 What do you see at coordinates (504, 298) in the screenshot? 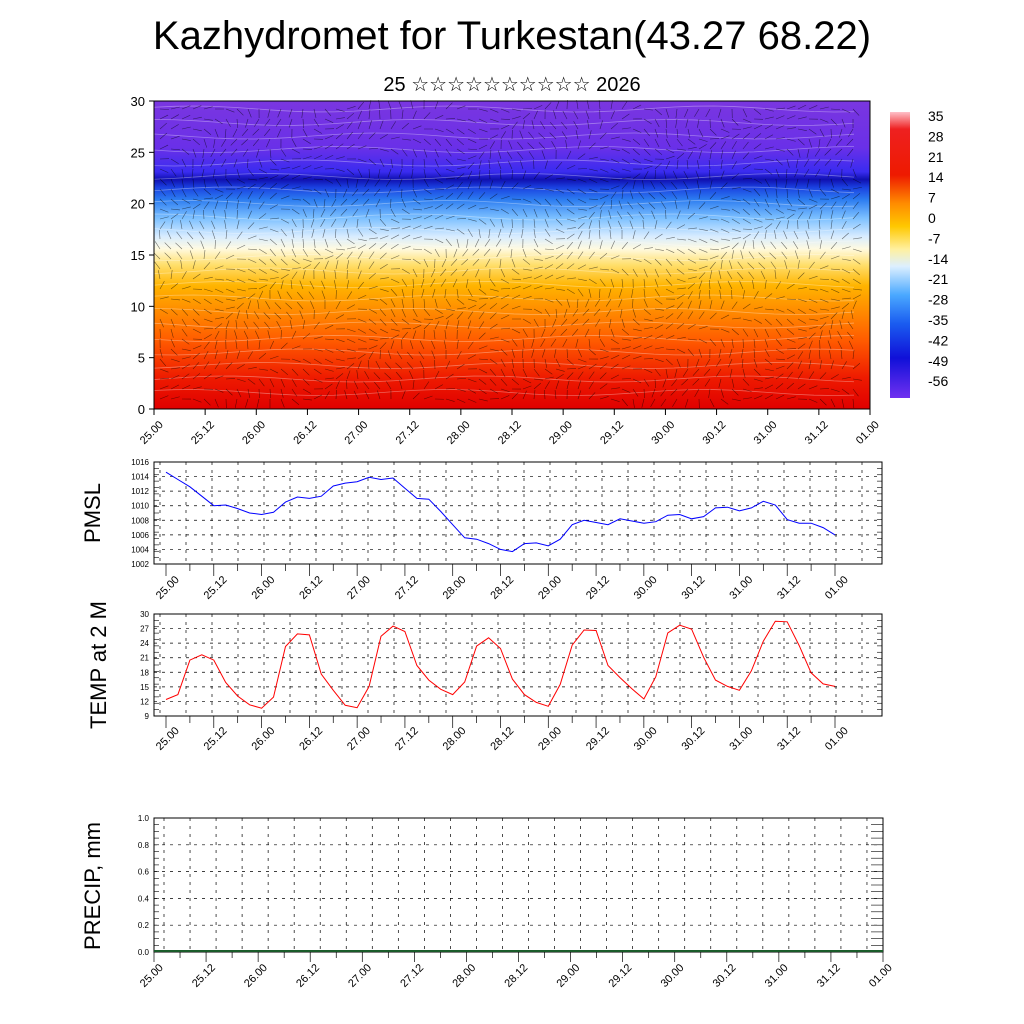
I see `xsec-contour` at bounding box center [504, 298].